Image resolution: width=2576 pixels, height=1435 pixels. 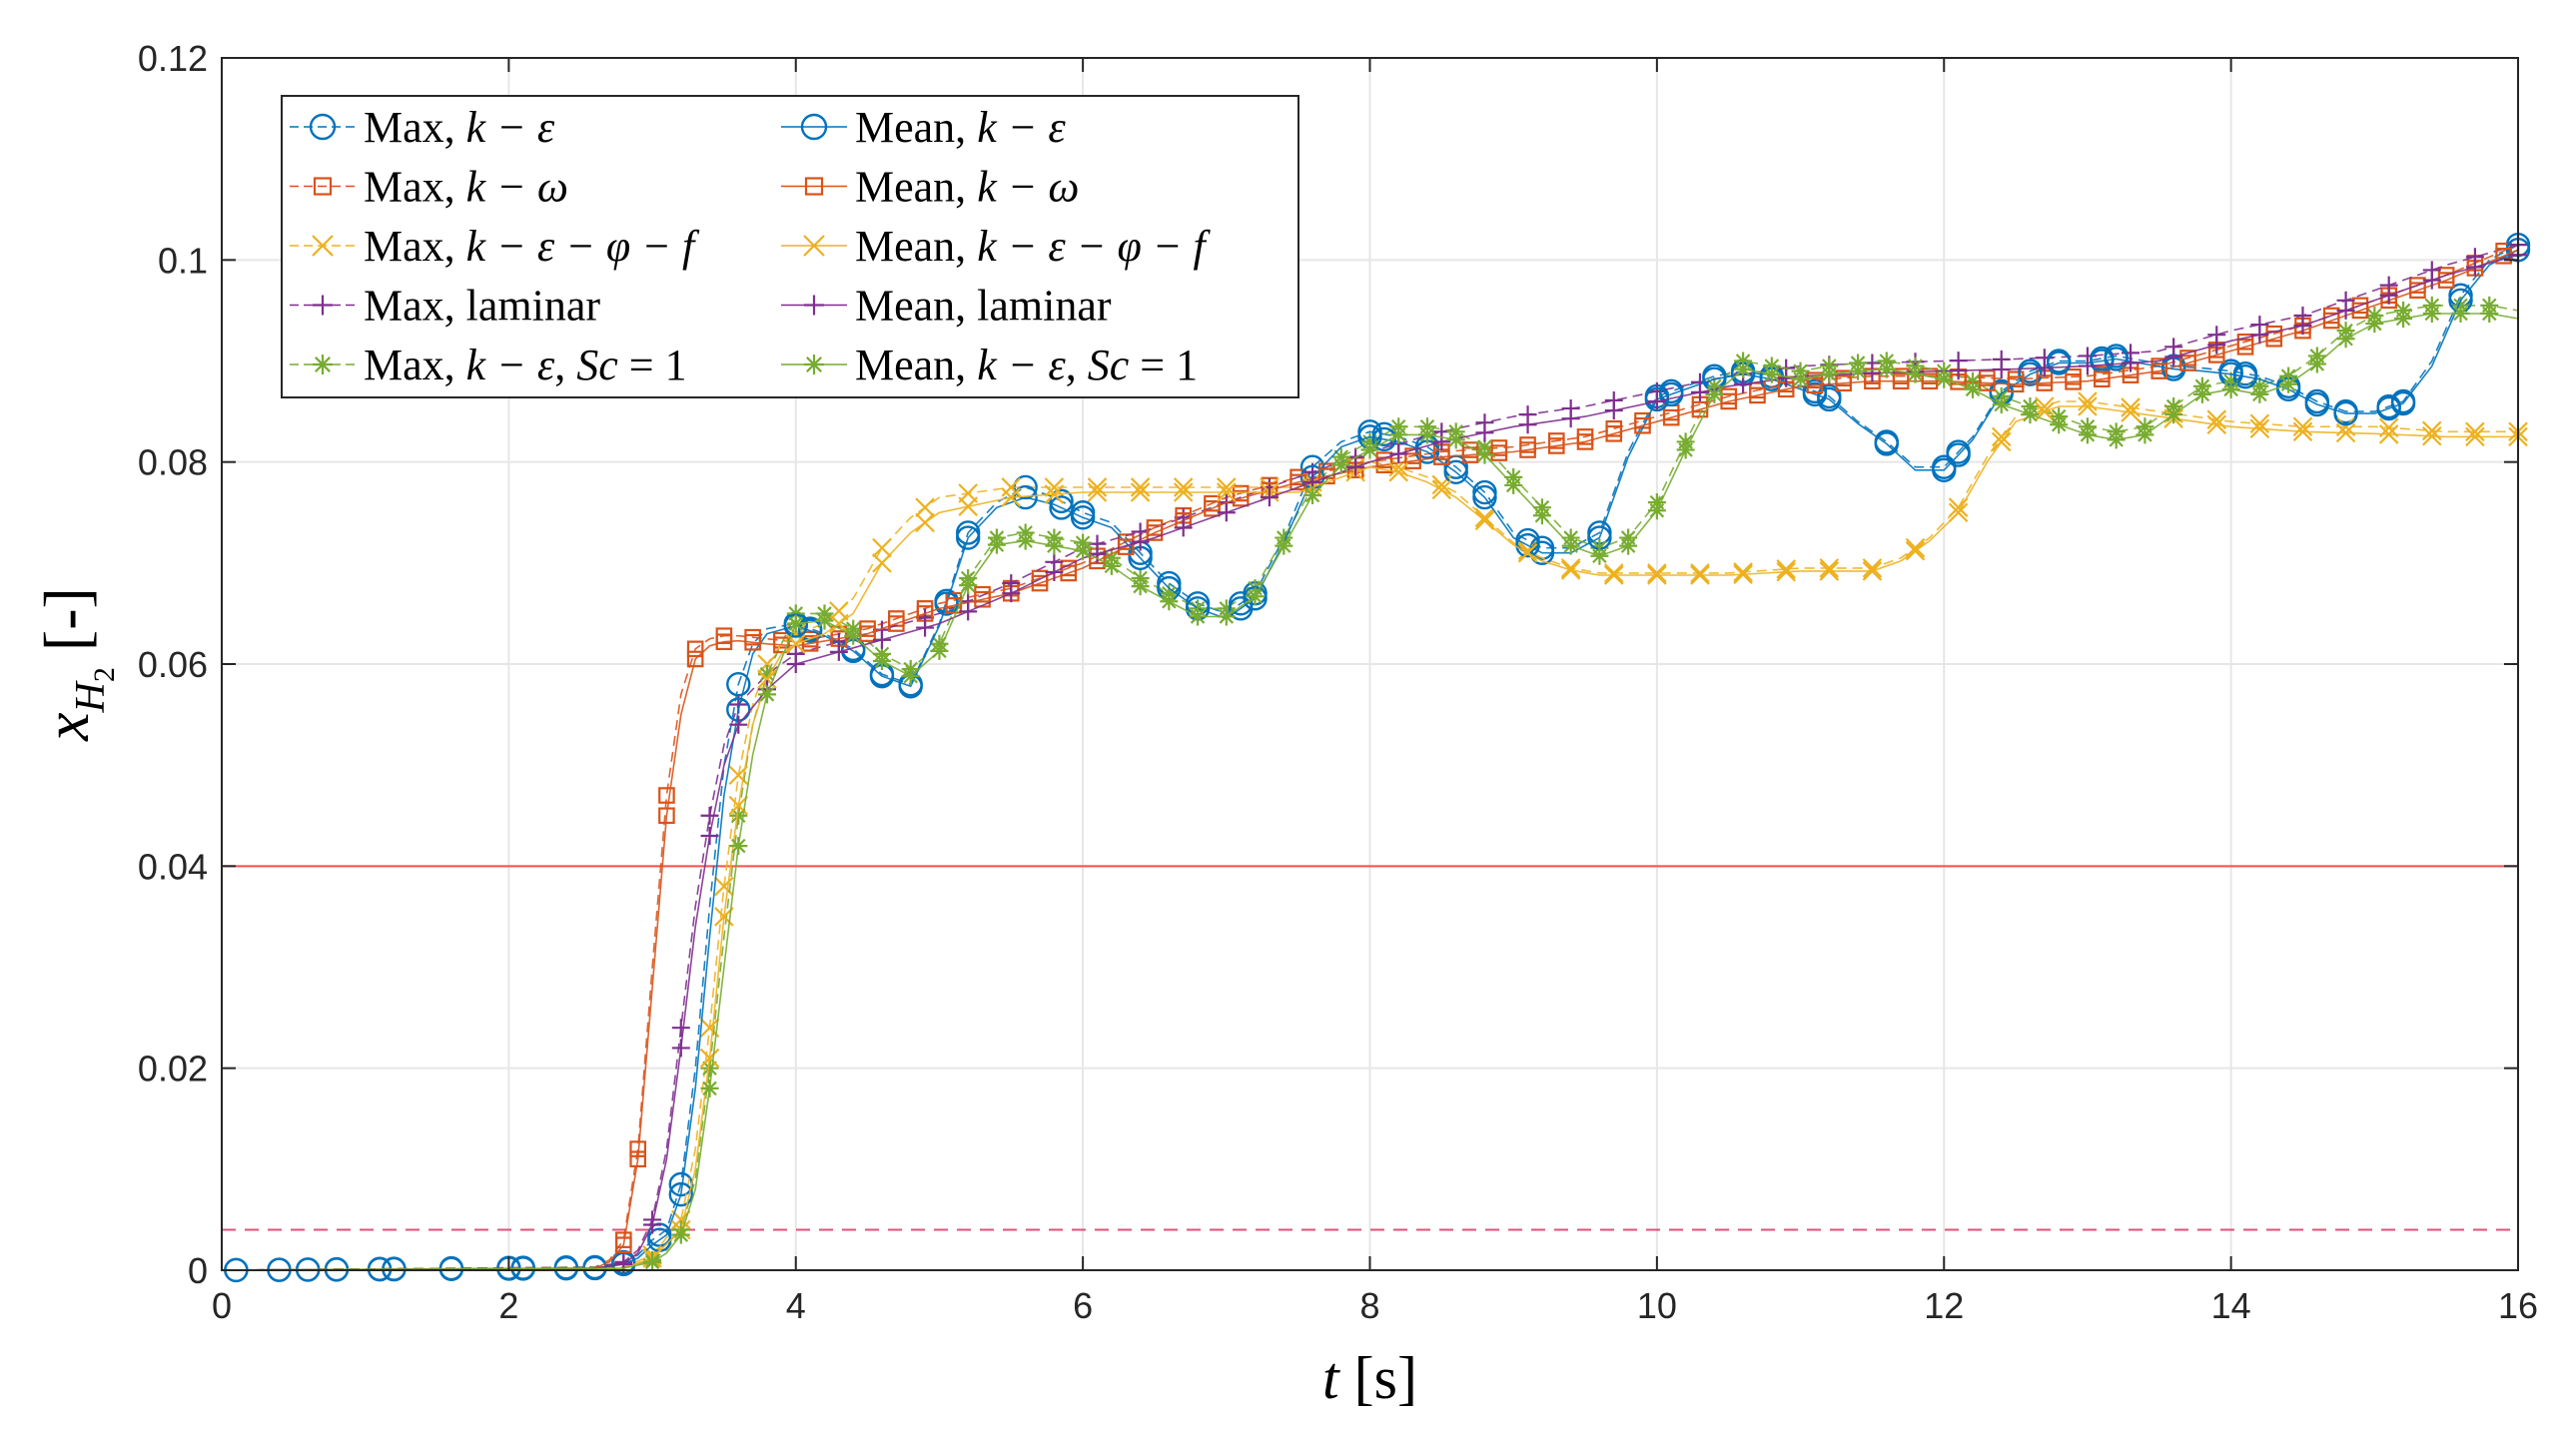 What do you see at coordinates (967, 187) in the screenshot?
I see `legend-label-mean-k-omega: Mean, k − ω` at bounding box center [967, 187].